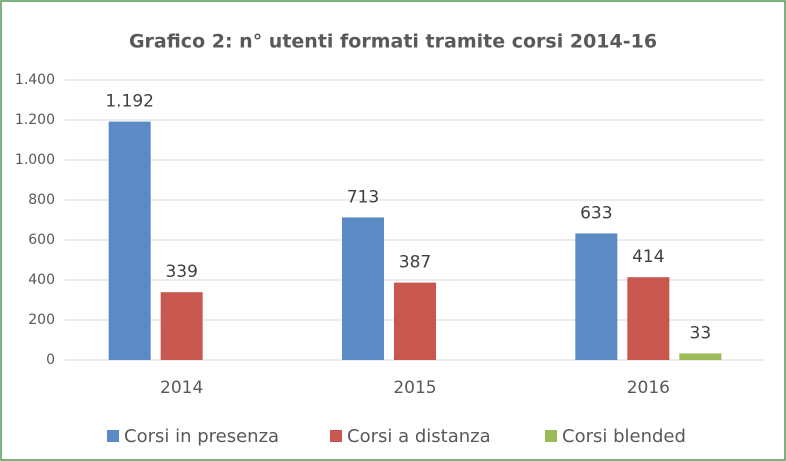 The height and width of the screenshot is (461, 786). I want to click on y-tick-label: 200, so click(41, 320).